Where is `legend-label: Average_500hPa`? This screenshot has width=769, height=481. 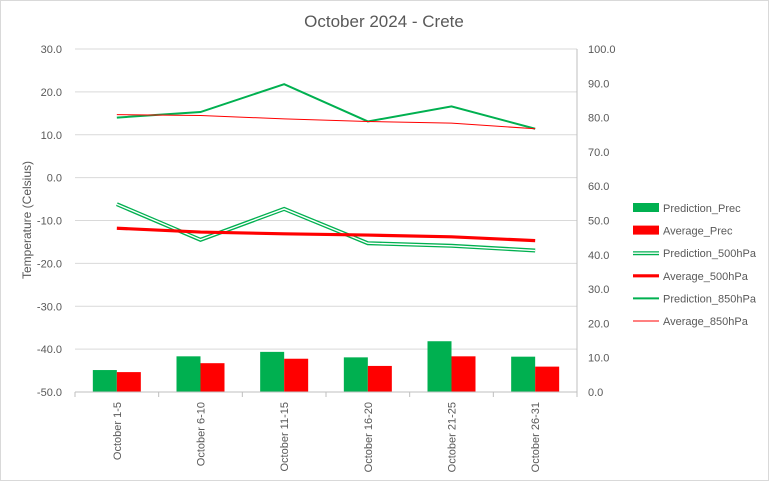
legend-label: Average_500hPa is located at coordinates (706, 277).